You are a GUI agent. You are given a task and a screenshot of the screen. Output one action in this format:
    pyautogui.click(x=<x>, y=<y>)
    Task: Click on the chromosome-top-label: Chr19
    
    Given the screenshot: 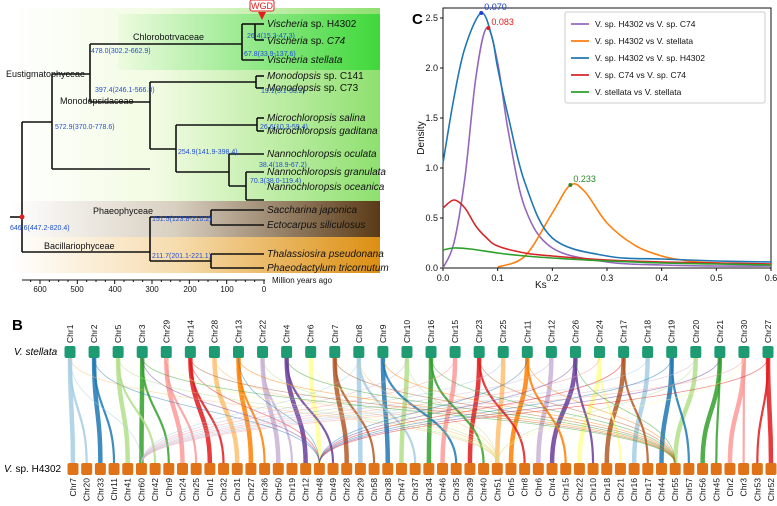 What is the action you would take?
    pyautogui.click(x=672, y=331)
    